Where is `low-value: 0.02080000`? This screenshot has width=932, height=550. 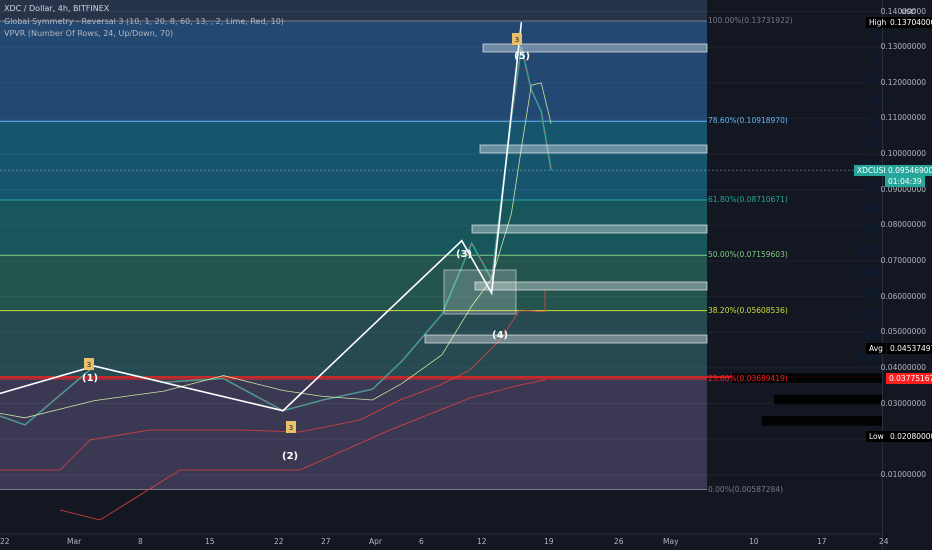 low-value: 0.02080000 is located at coordinates (909, 436).